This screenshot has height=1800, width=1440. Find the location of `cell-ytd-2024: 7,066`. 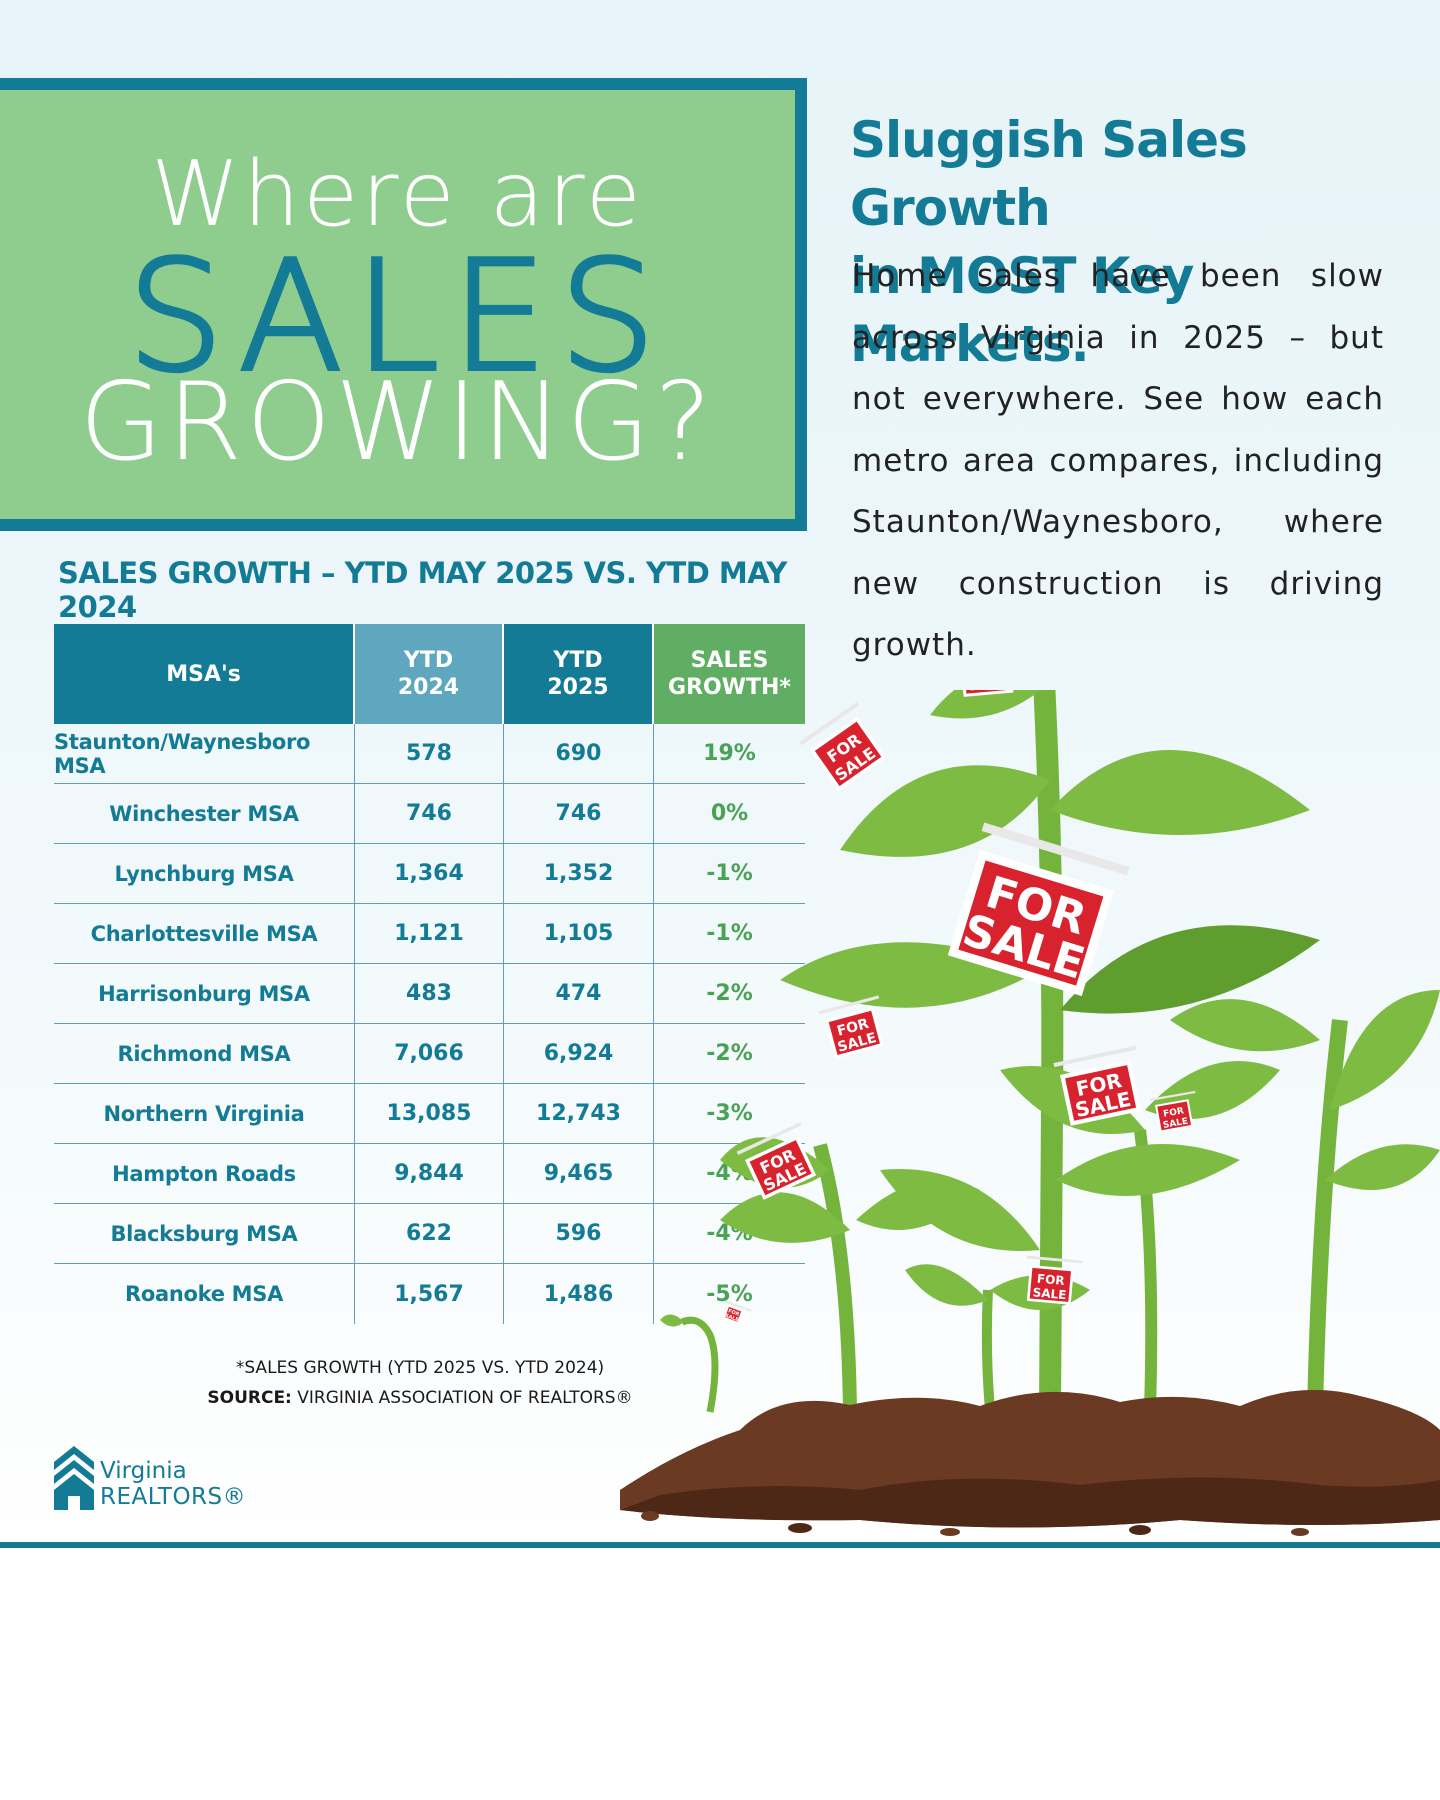

cell-ytd-2024: 7,066 is located at coordinates (429, 1053).